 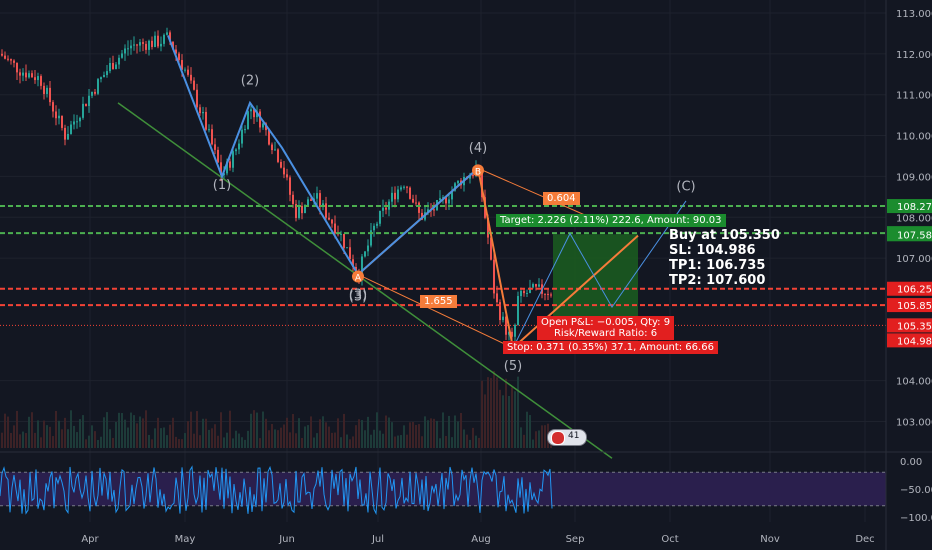 I want to click on time-tick-label: Jul, so click(x=377, y=539).